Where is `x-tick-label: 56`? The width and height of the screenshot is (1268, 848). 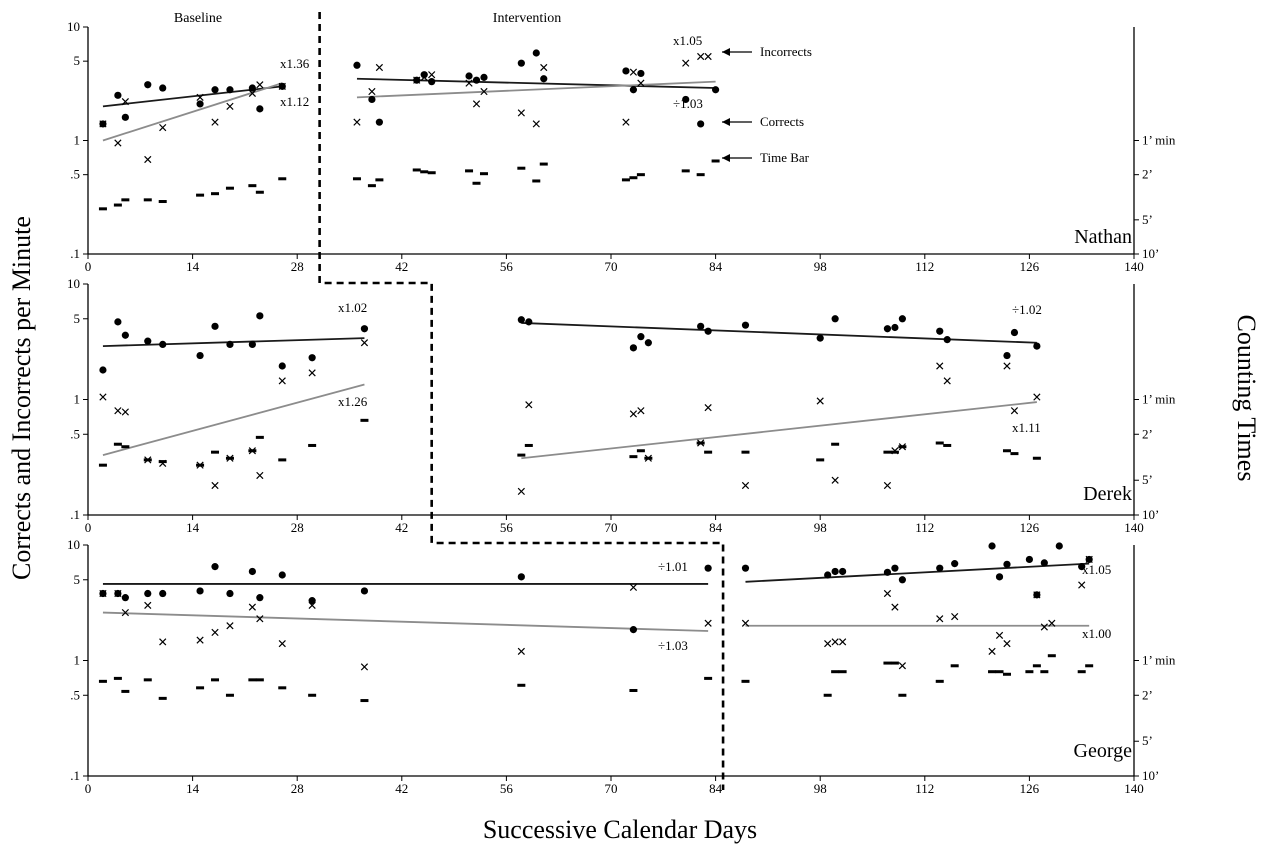
x-tick-label: 56 is located at coordinates (507, 527).